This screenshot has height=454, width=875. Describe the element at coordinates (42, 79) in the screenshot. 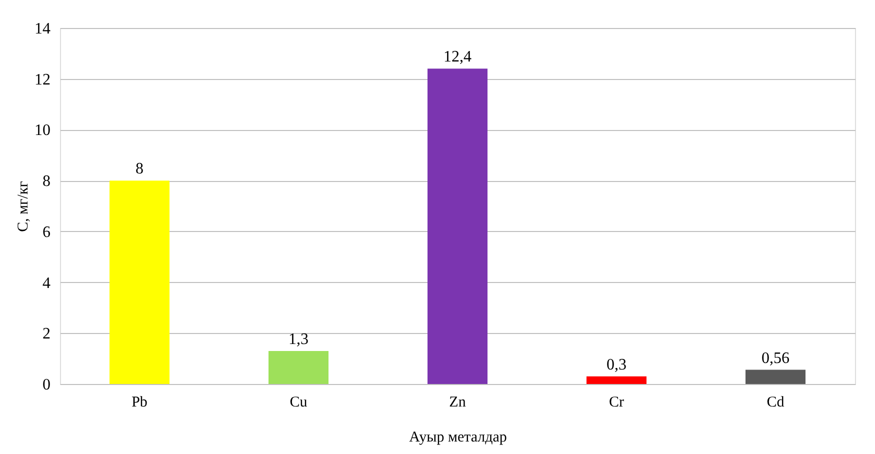

I see `y-tick-label: 12` at that location.